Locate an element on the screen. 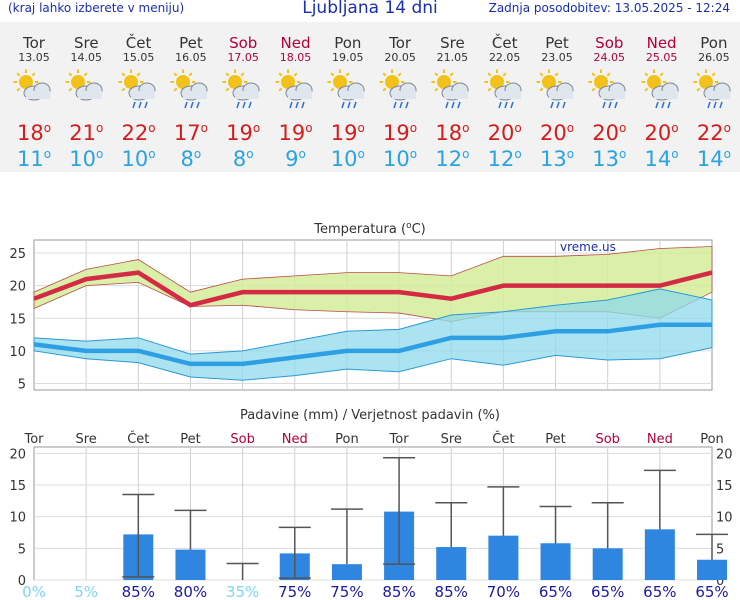 This screenshot has width=740, height=600. probability-label: 0% is located at coordinates (34, 591).